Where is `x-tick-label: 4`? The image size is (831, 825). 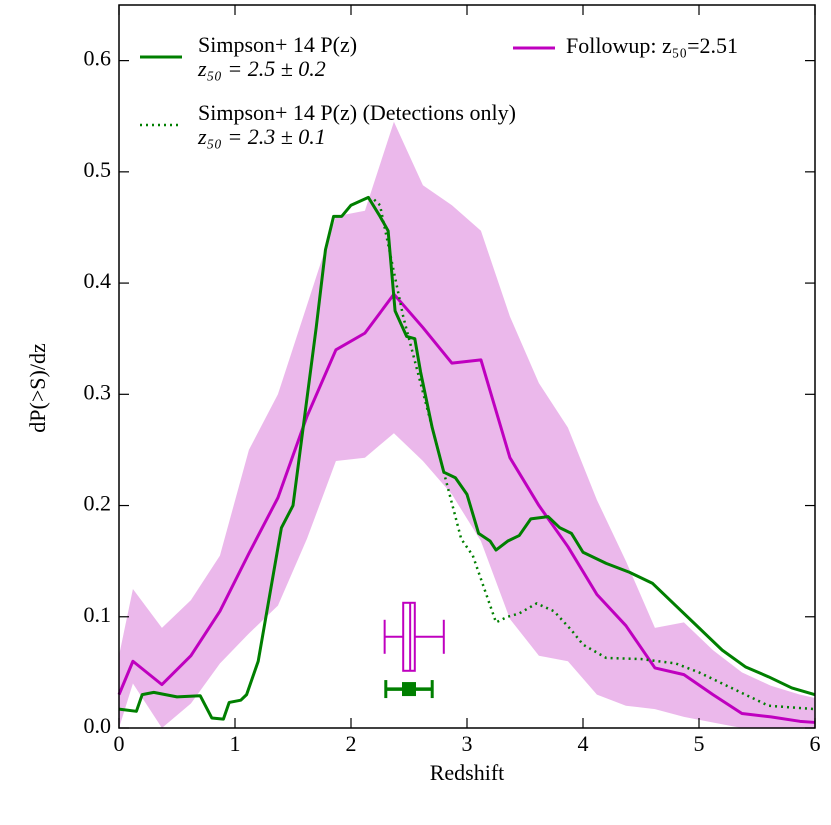 x-tick-label: 4 is located at coordinates (583, 743).